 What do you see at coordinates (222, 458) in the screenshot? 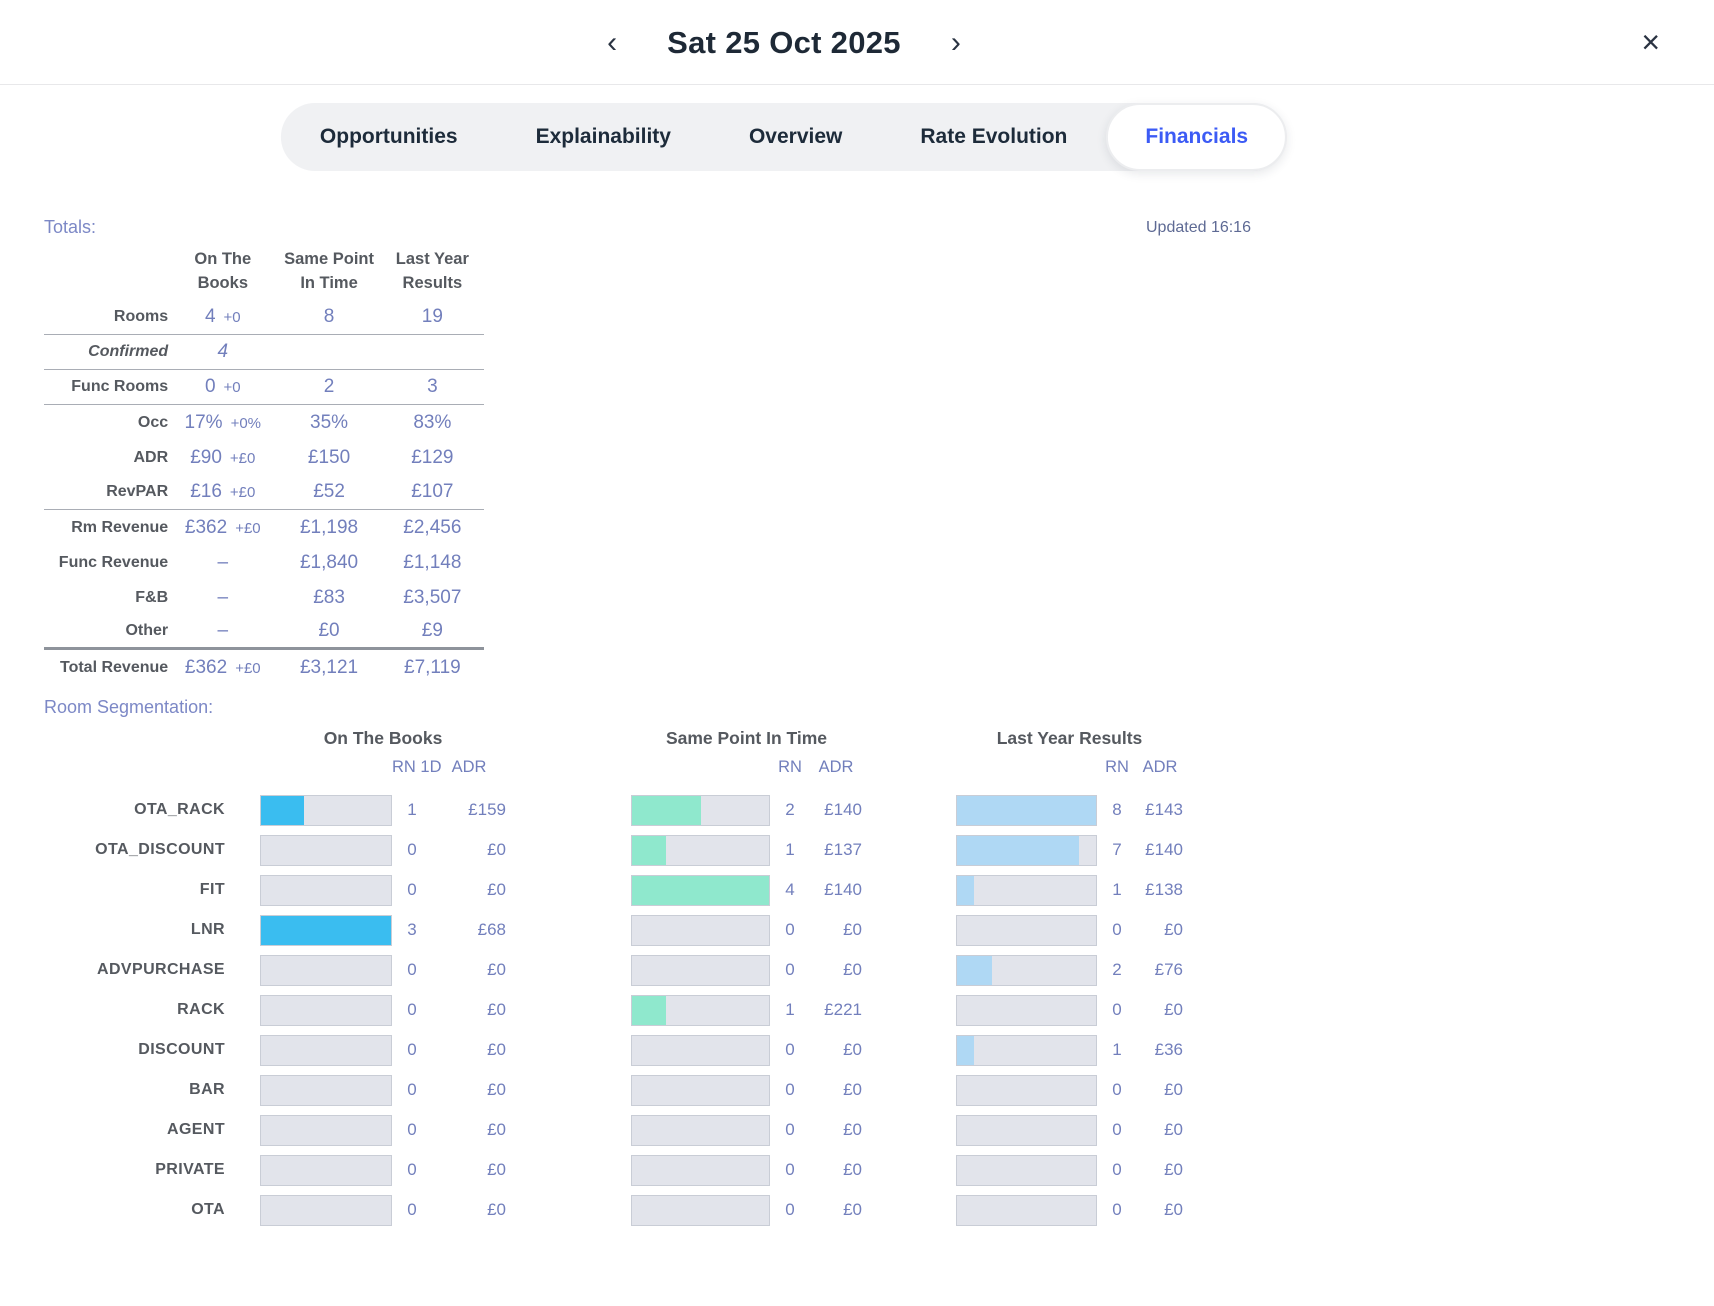
I see `totals-value: £90 +£0` at bounding box center [222, 458].